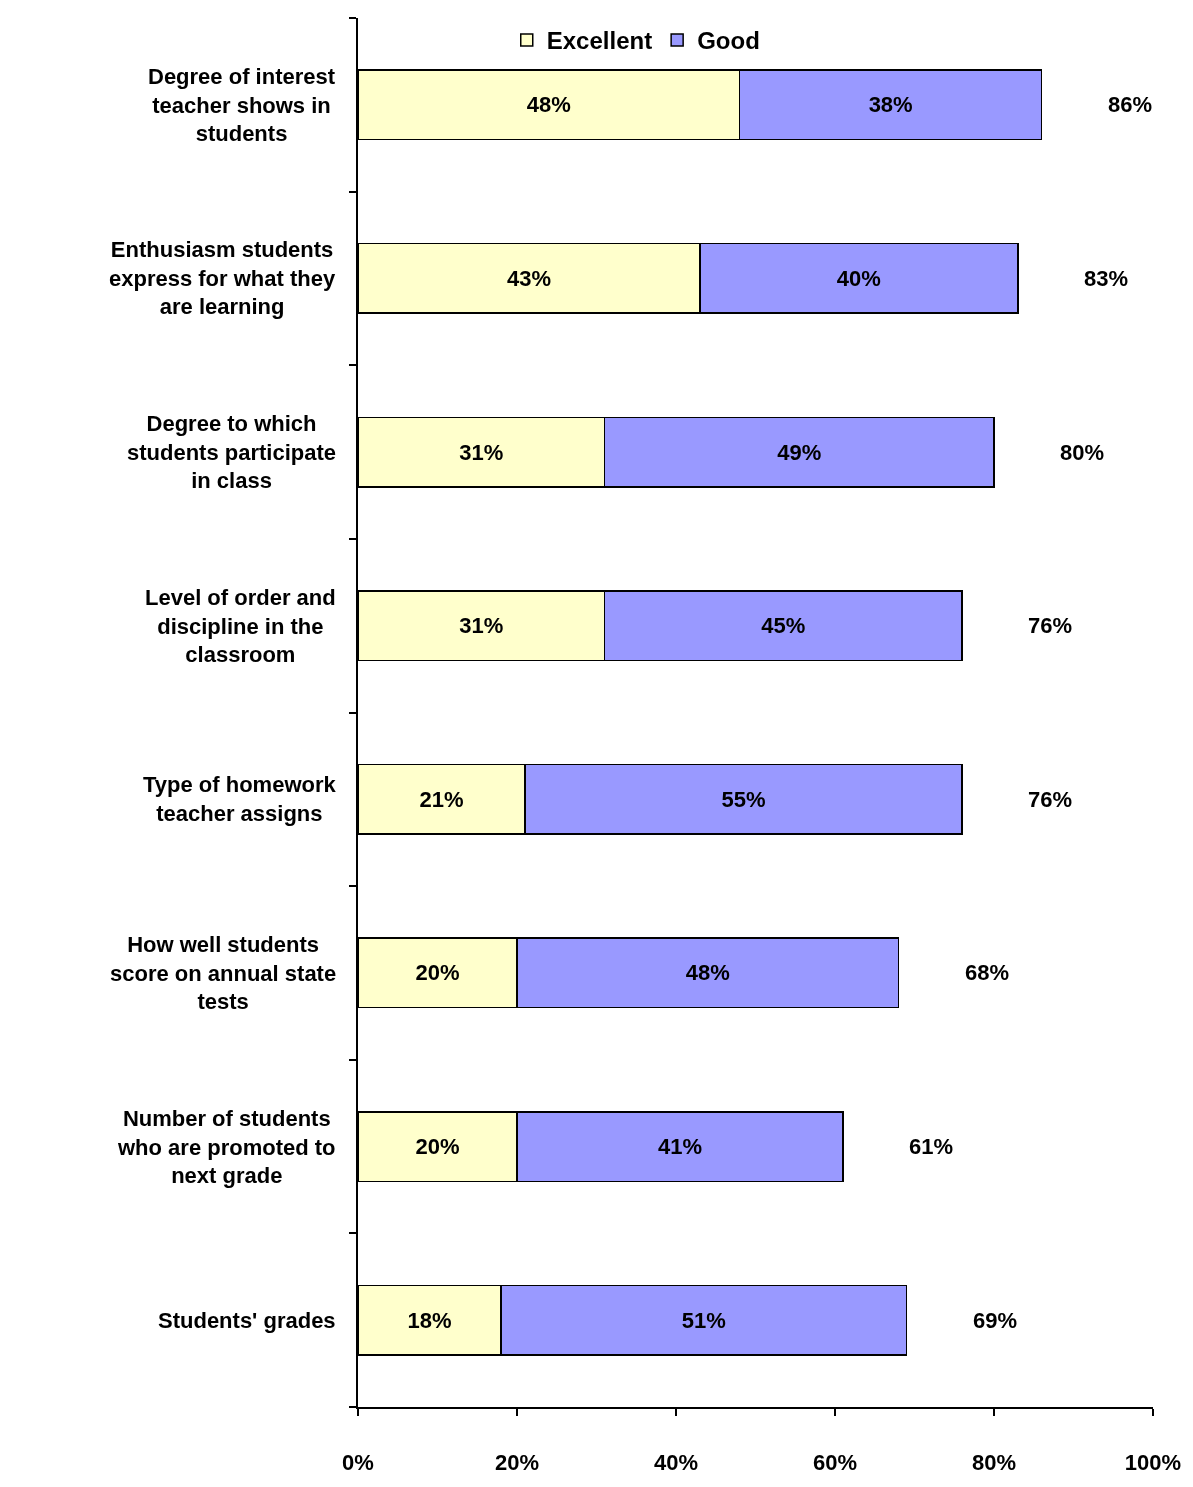 This screenshot has width=1193, height=1487. Describe the element at coordinates (240, 799) in the screenshot. I see `y-tick-label: Type of homework teacher assigns` at that location.